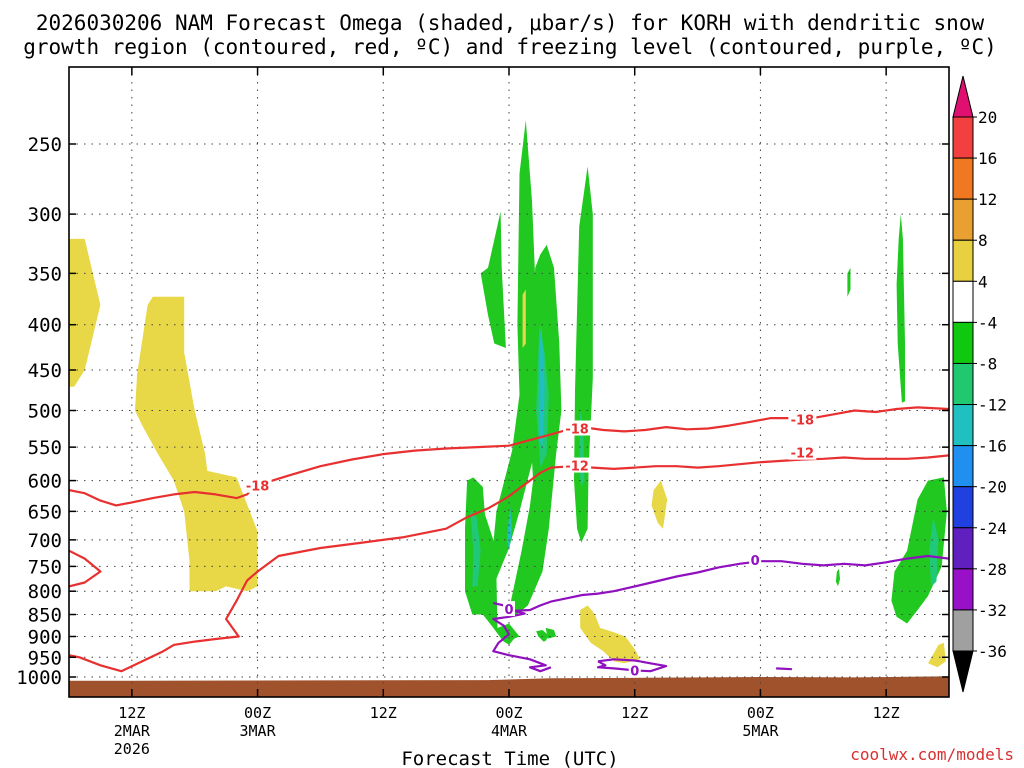 This screenshot has height=768, width=1024. Describe the element at coordinates (258, 731) in the screenshot. I see `x-tick-label-18-l2: 3MAR` at that location.